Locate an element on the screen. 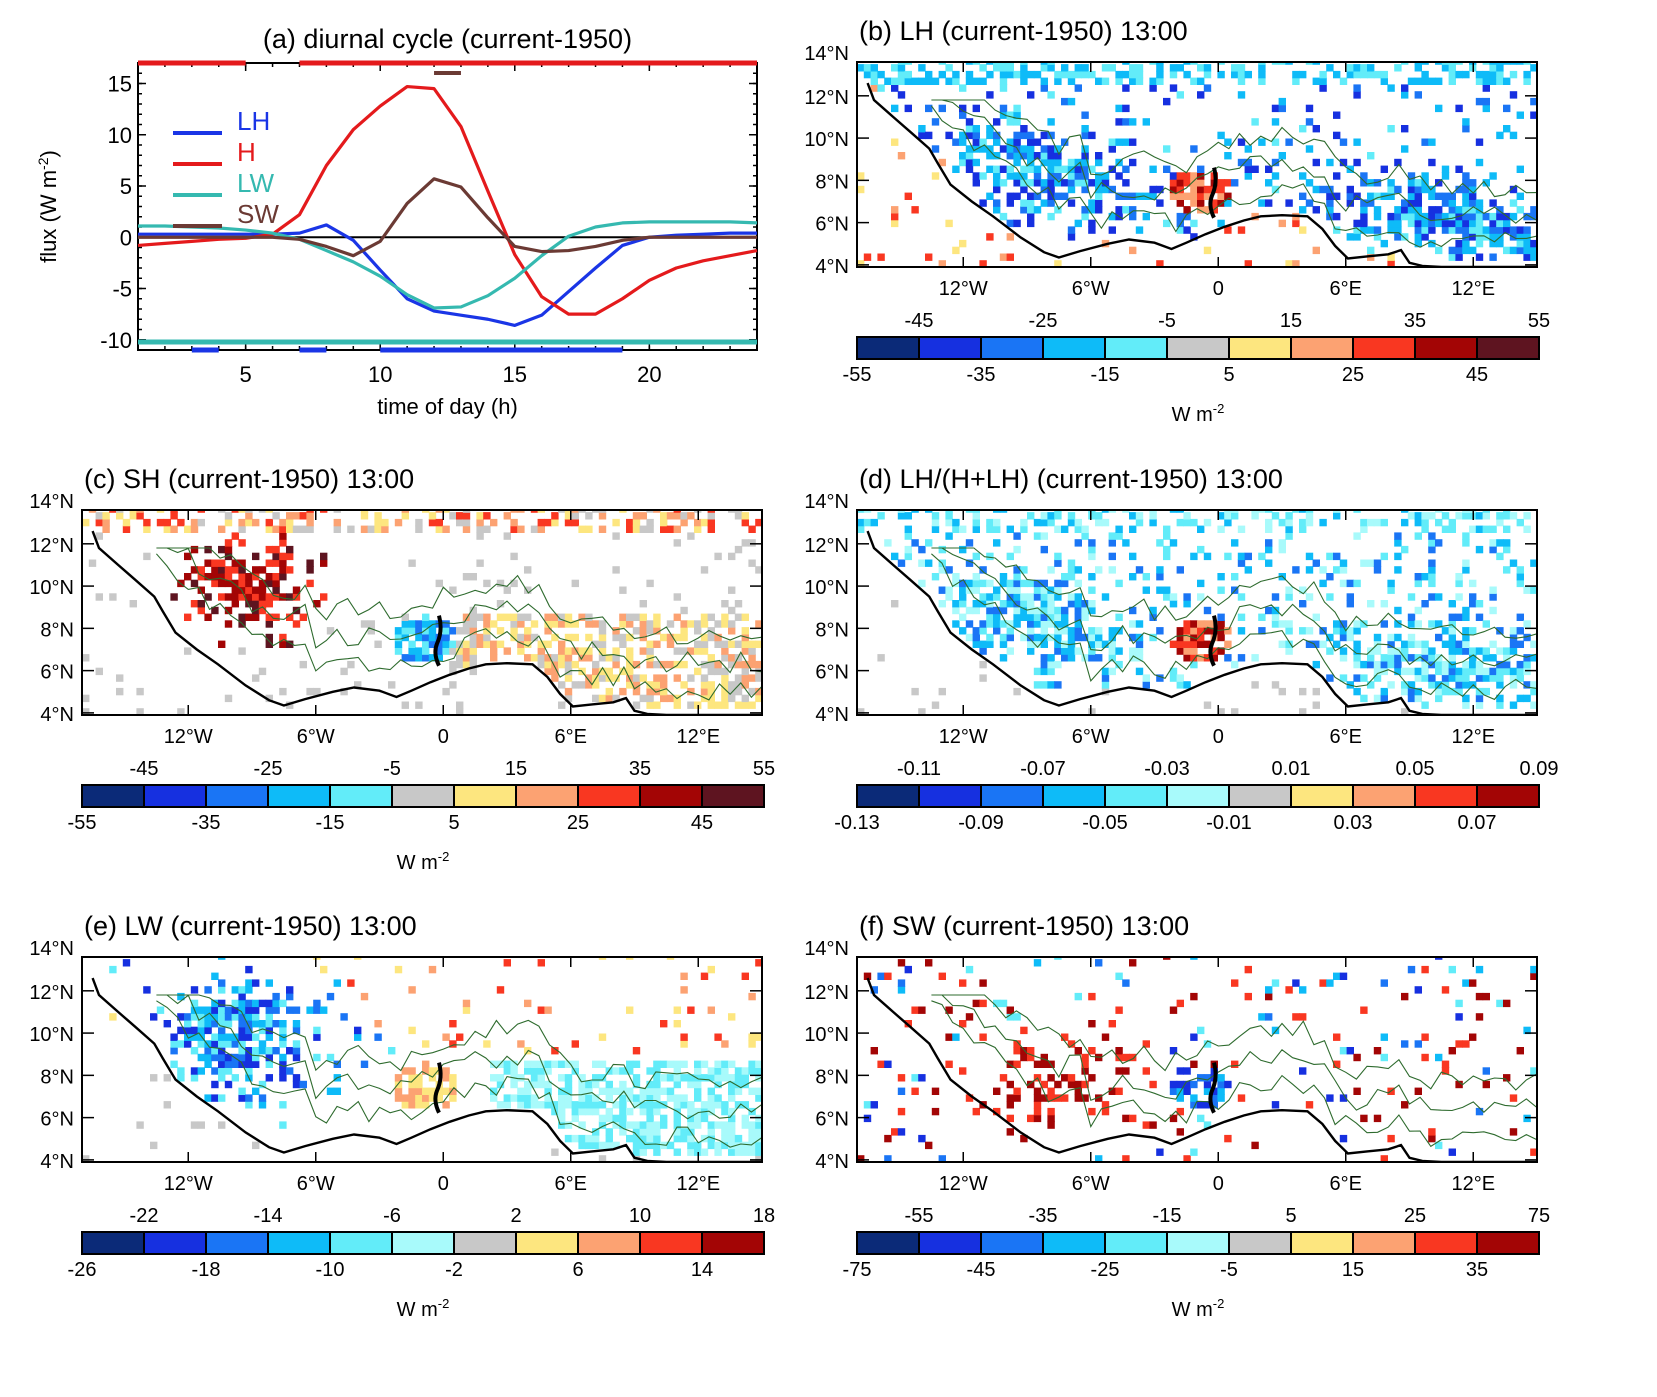  vegetation-contour is located at coordinates (459, 1071).